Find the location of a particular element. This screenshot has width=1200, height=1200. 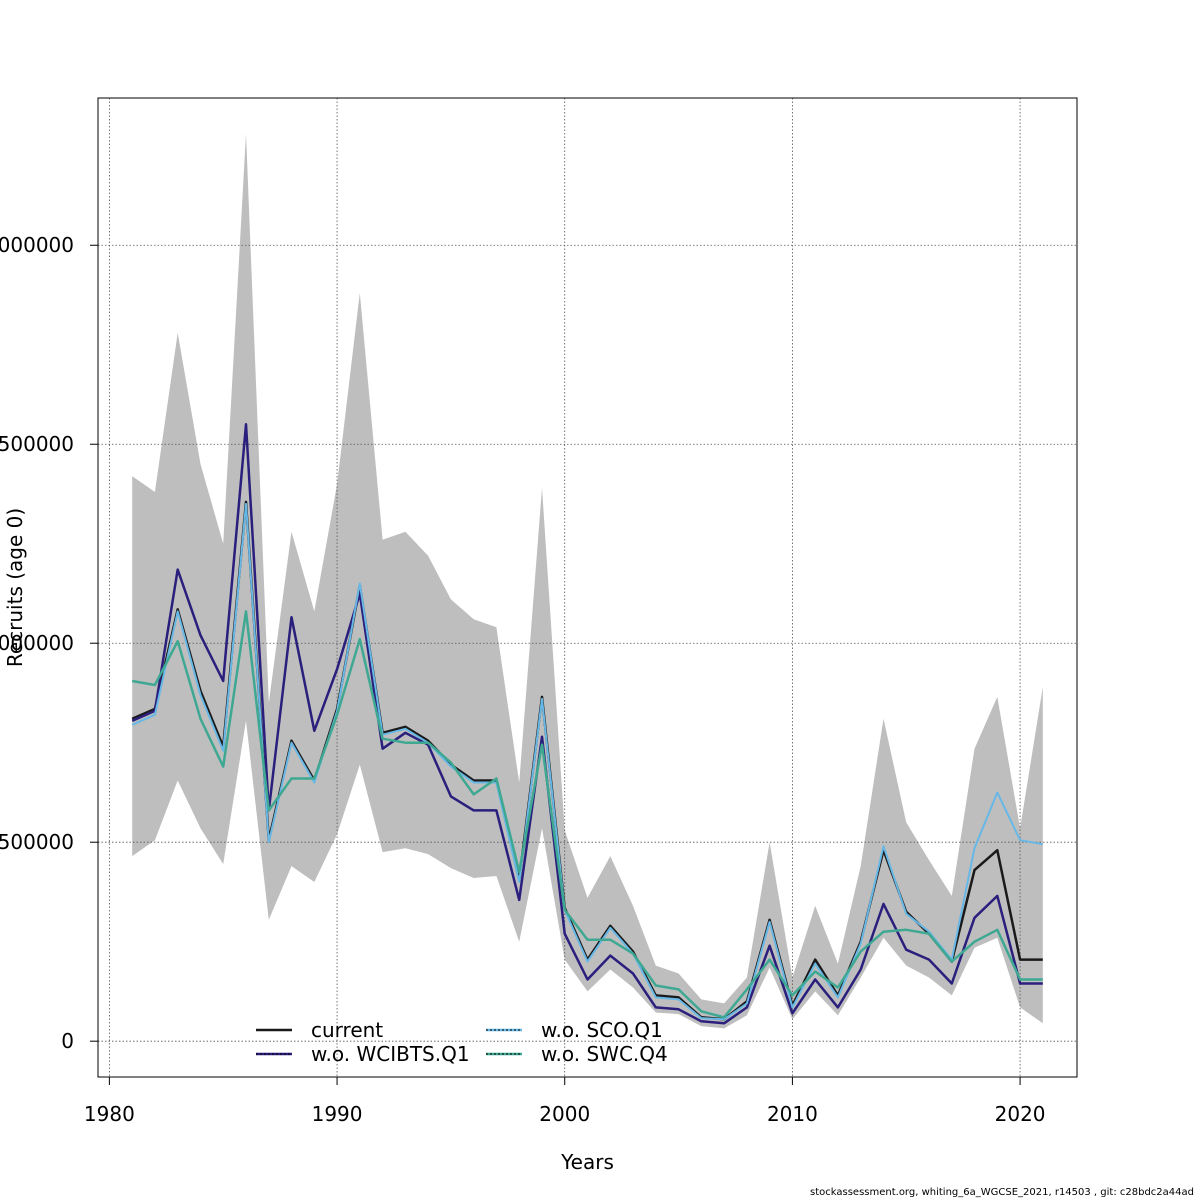

x-tick-label: 2020 is located at coordinates (1020, 1114).